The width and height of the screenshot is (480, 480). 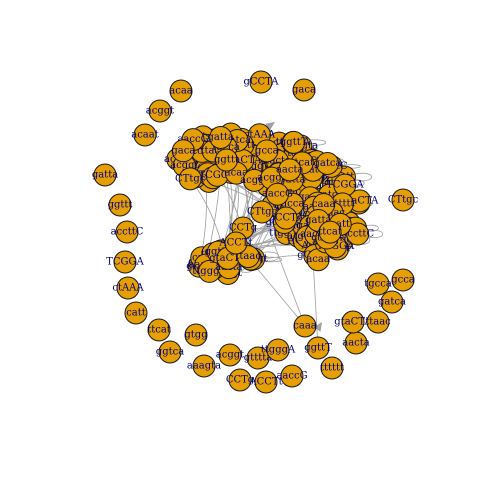 I want to click on cluster-node: gatta, so click(x=220, y=137).